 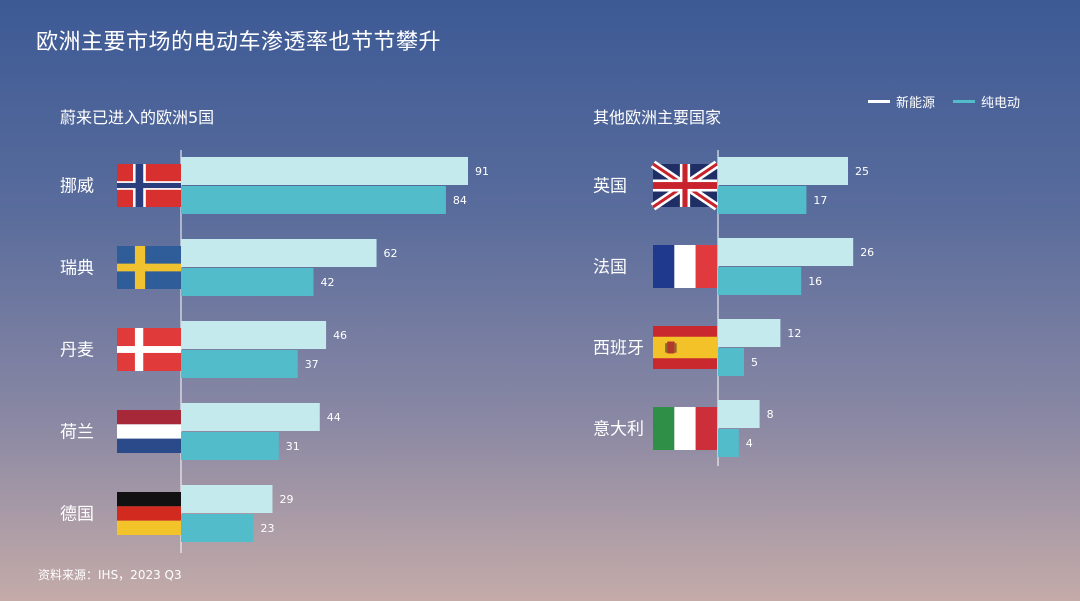 I want to click on data-label: 25, so click(x=862, y=171).